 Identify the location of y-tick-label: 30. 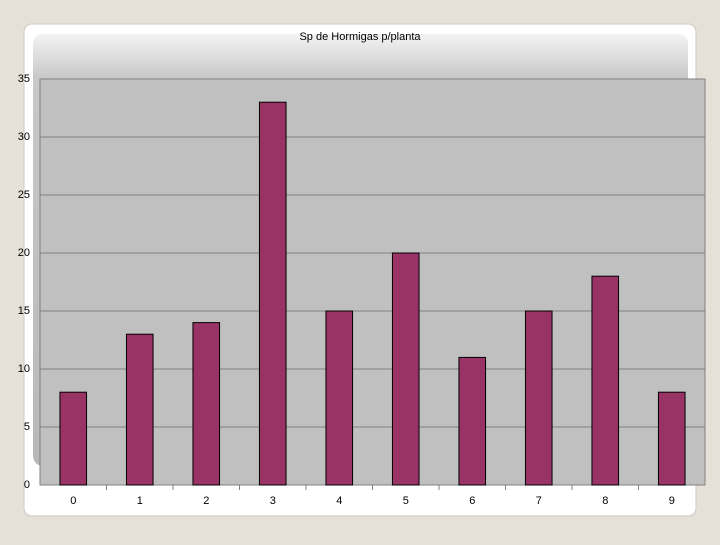
(24, 137).